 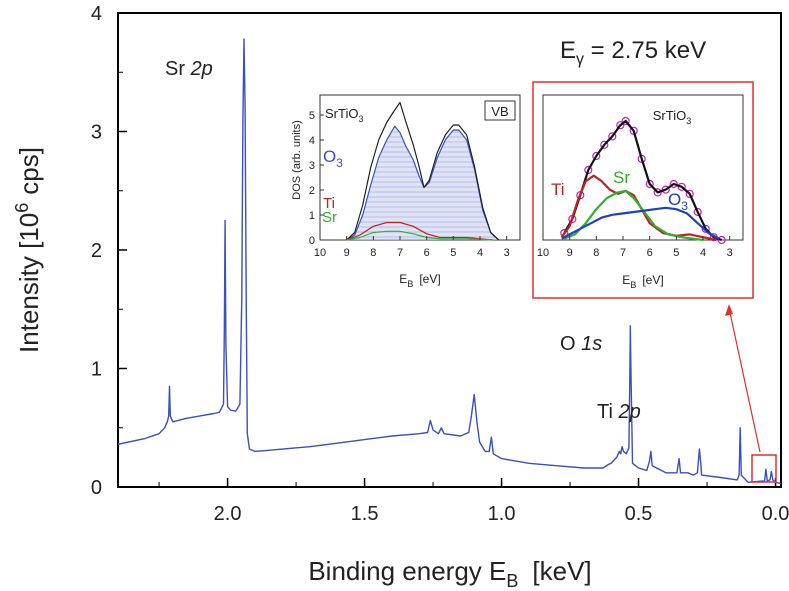 I want to click on y-tick-label: 0, so click(x=96, y=488).